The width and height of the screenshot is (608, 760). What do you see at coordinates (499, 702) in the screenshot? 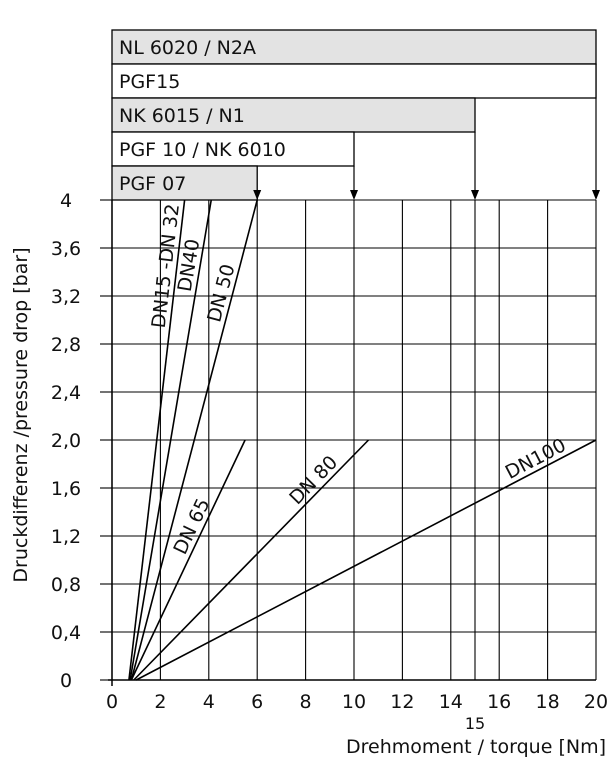
I see `x-tick-label: 16` at bounding box center [499, 702].